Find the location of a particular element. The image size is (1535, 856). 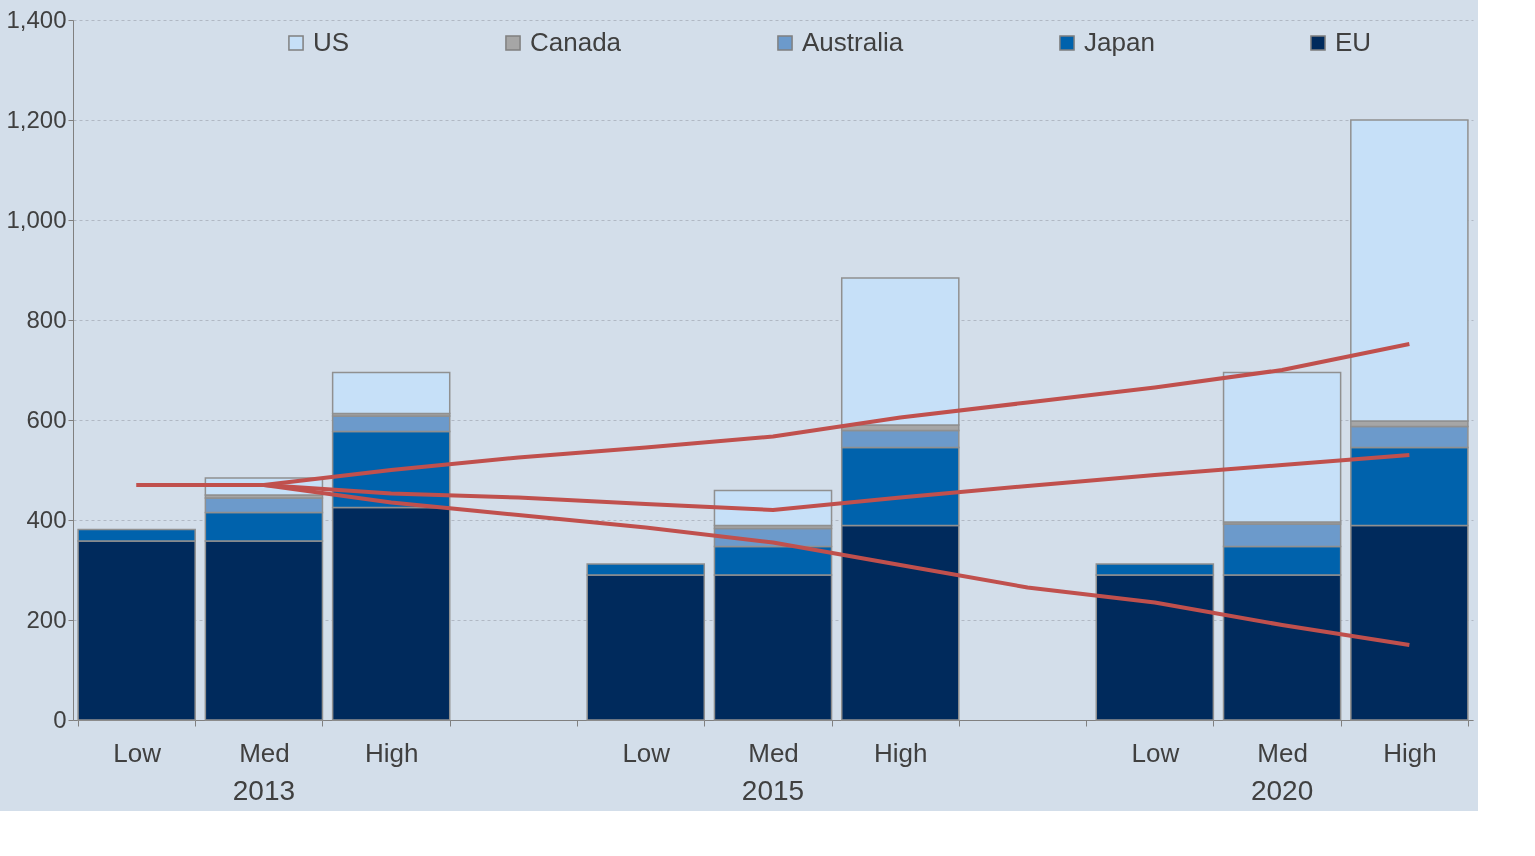

legend-label: Australia is located at coordinates (853, 42).